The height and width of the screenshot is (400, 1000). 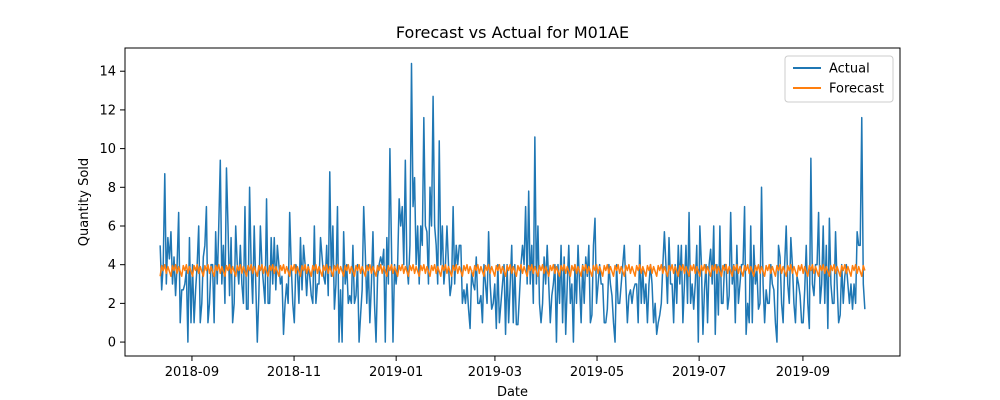 What do you see at coordinates (112, 304) in the screenshot?
I see `y-tick-label: 2` at bounding box center [112, 304].